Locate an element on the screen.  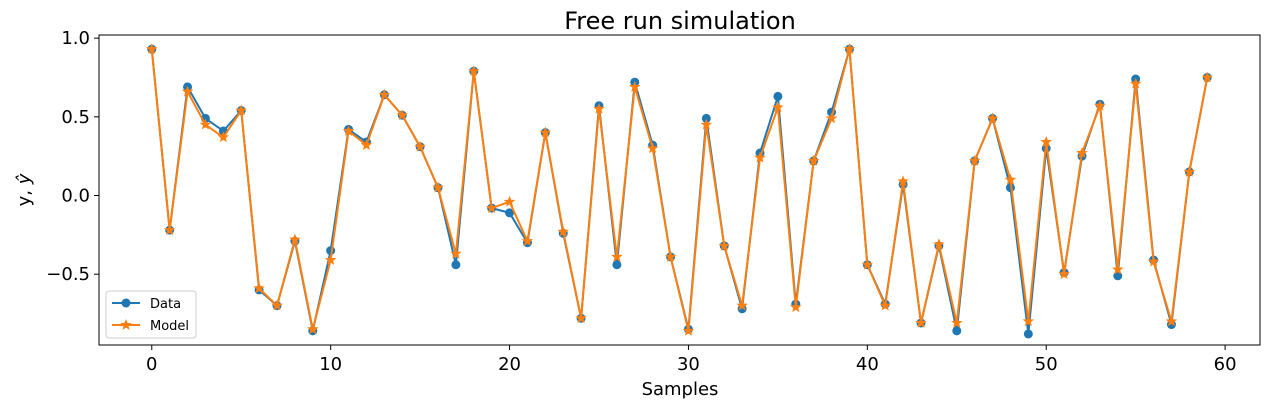
x-tick-label: 0 is located at coordinates (151, 364).